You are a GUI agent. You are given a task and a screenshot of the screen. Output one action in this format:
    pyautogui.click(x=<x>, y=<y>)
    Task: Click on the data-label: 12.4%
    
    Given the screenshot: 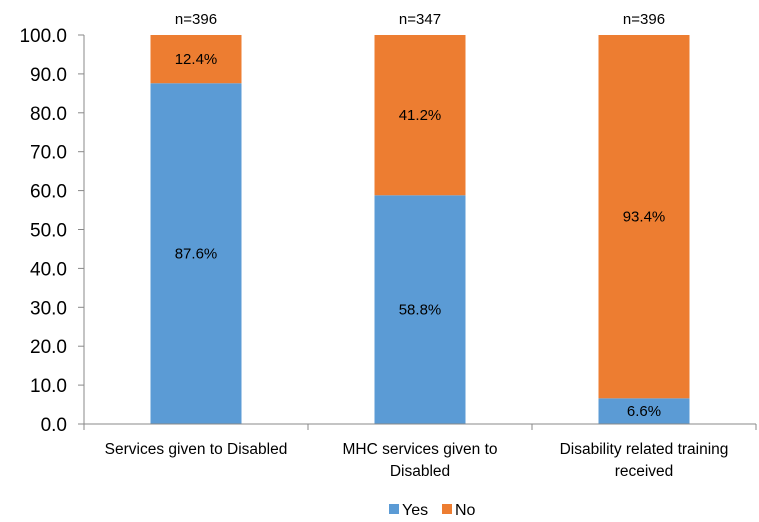 What is the action you would take?
    pyautogui.click(x=196, y=59)
    